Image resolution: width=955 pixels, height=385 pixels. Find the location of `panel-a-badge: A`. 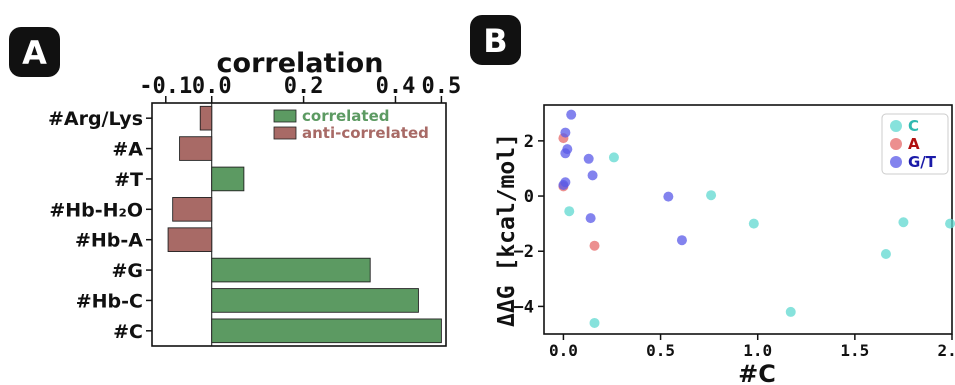

panel-a-badge: A is located at coordinates (34, 52).